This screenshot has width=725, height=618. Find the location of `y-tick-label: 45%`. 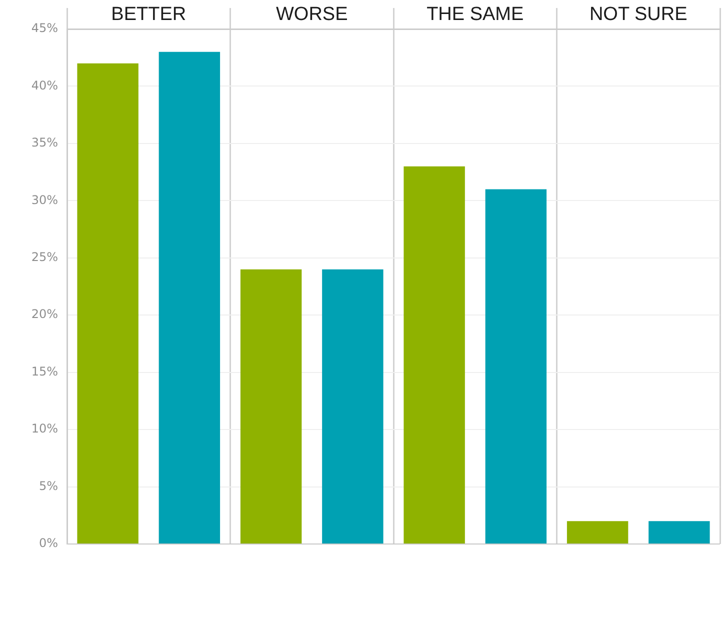

y-tick-label: 45% is located at coordinates (44, 28).